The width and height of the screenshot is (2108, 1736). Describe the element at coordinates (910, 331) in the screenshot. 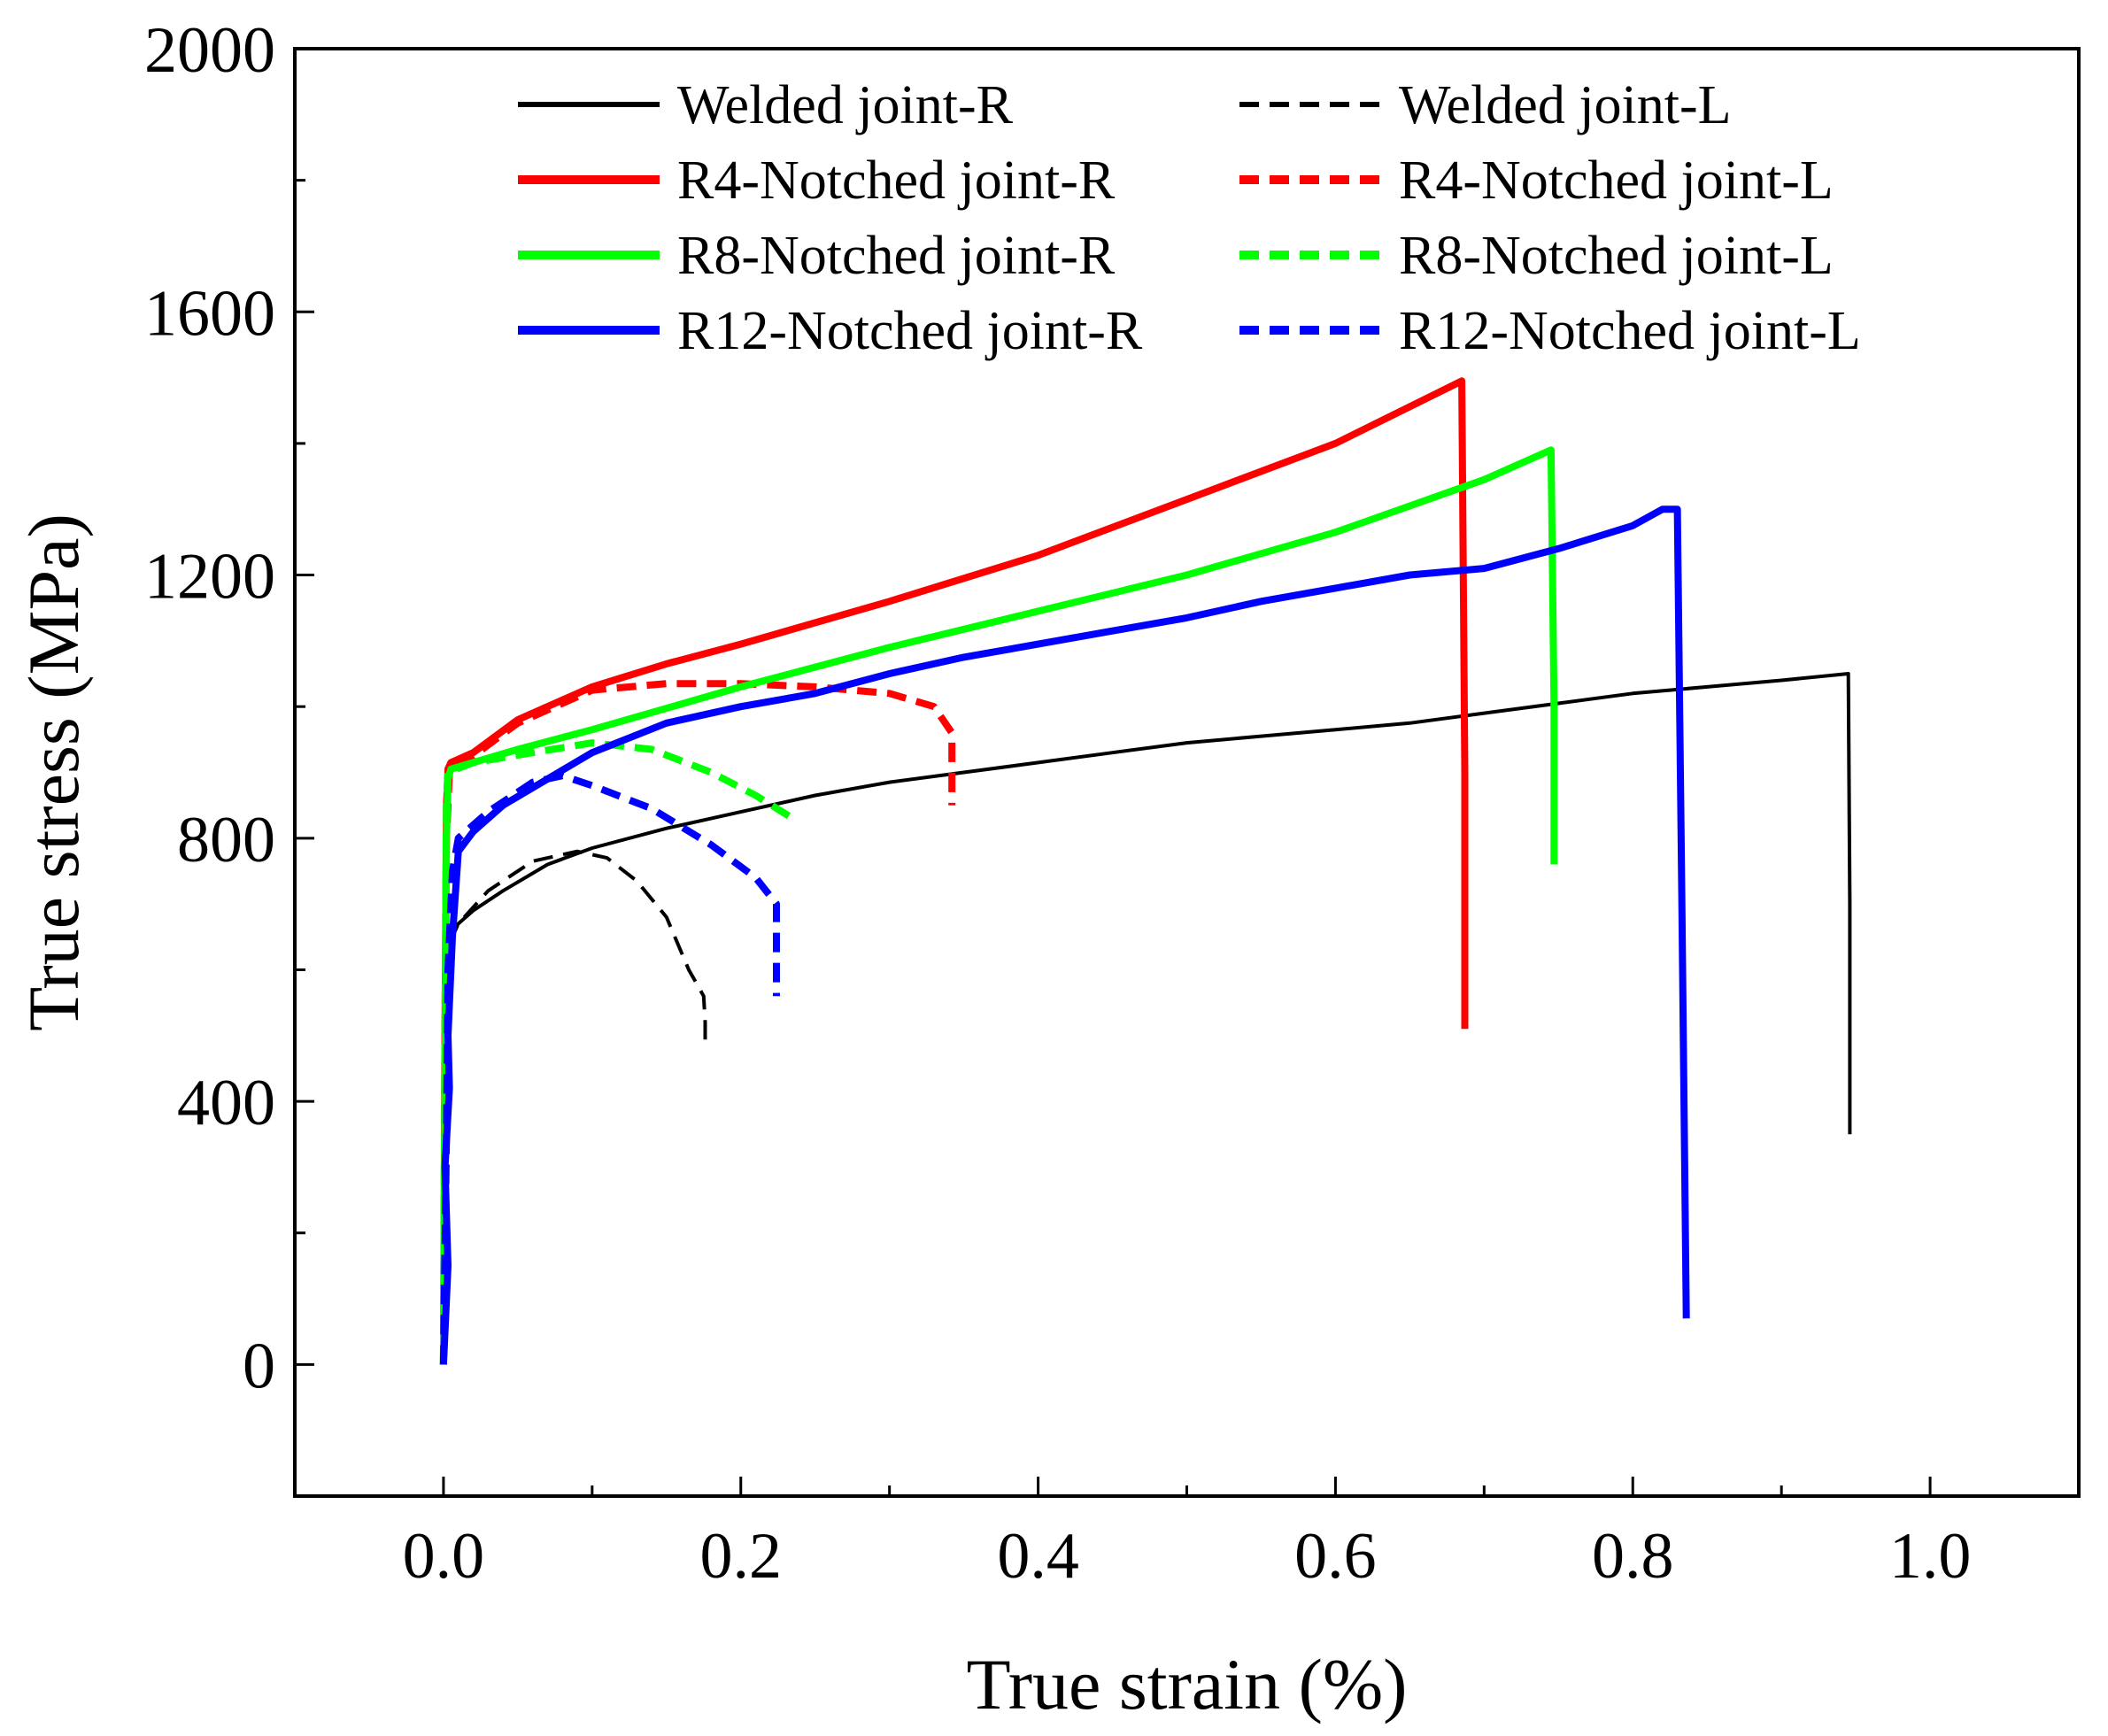

I see `legend-label: R12-Notched joint-R` at that location.